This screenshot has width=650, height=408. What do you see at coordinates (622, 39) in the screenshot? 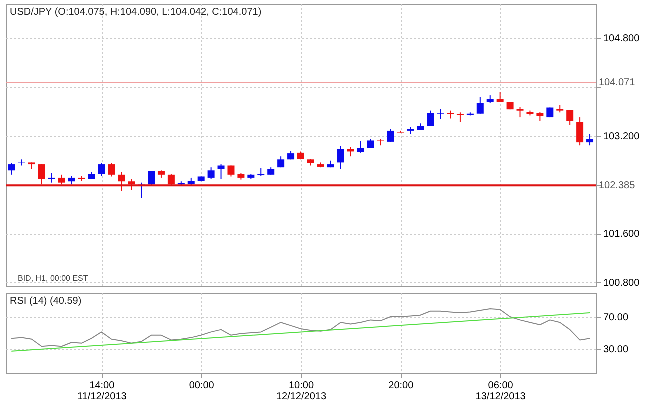
I see `y-tick-label: 104.800` at bounding box center [622, 39].